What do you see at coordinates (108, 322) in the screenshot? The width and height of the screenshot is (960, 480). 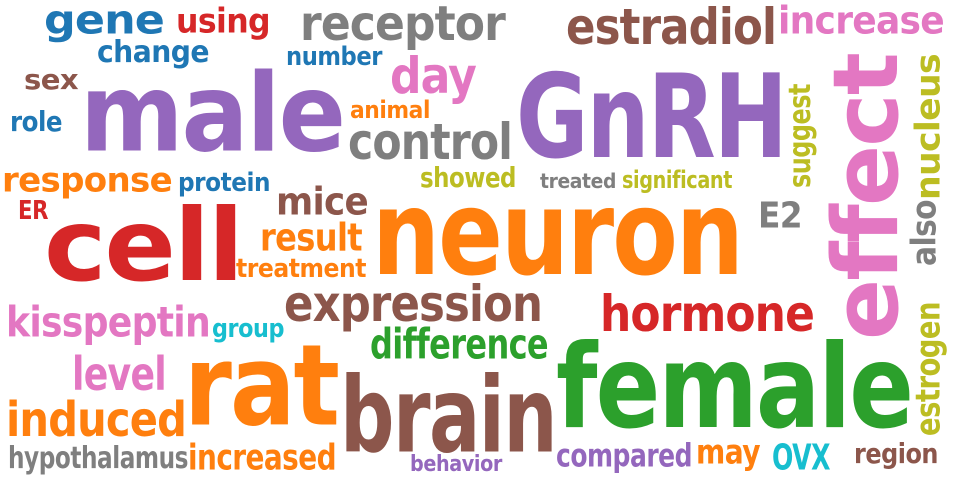 I see `word-kisspeptin: kisspeptin` at bounding box center [108, 322].